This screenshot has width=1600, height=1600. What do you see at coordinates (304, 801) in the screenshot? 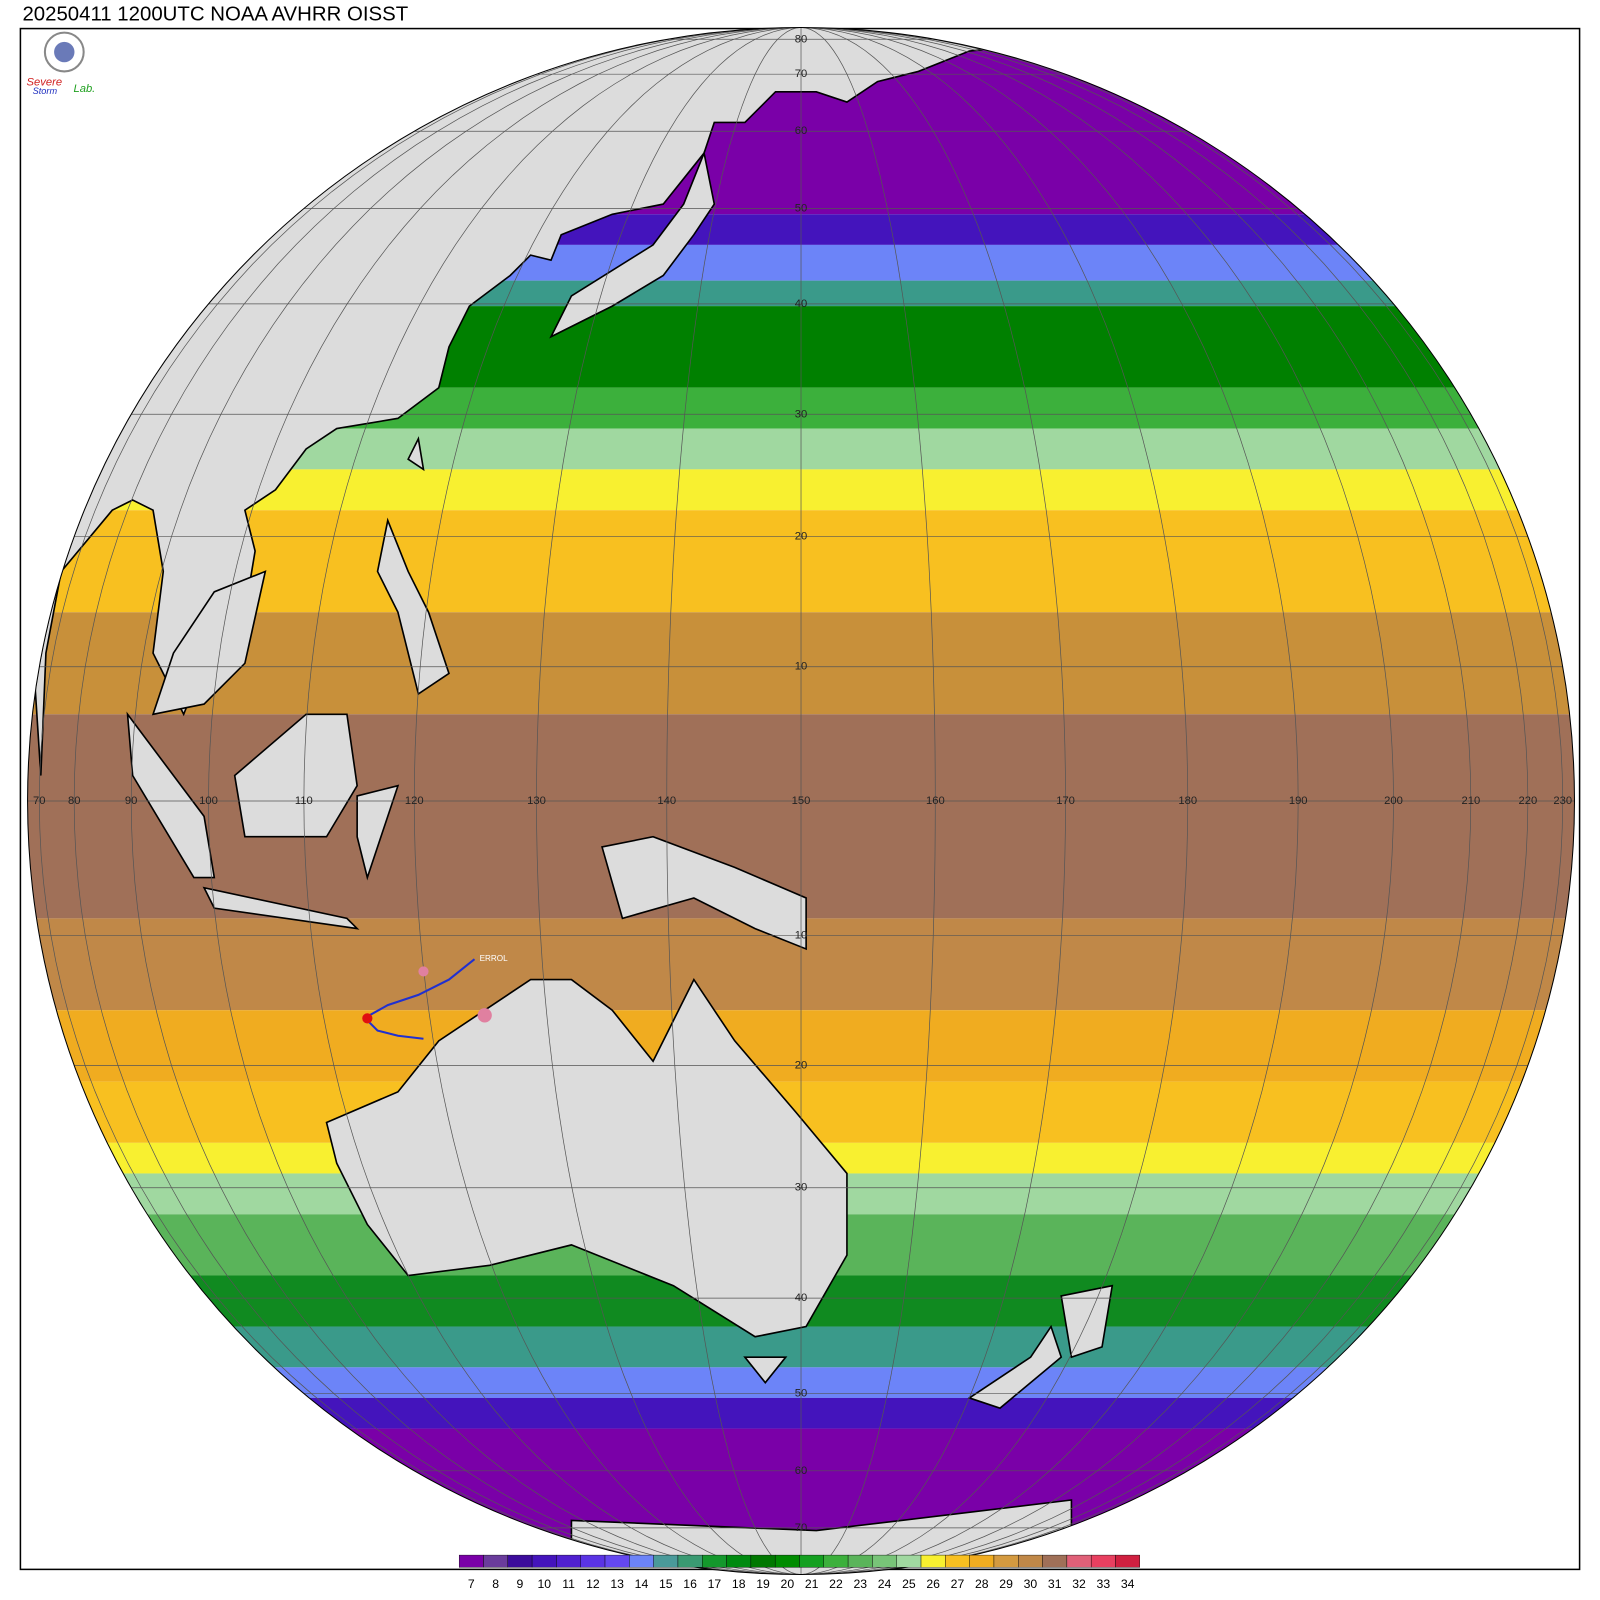
I see `lon-label: 110` at bounding box center [304, 801].